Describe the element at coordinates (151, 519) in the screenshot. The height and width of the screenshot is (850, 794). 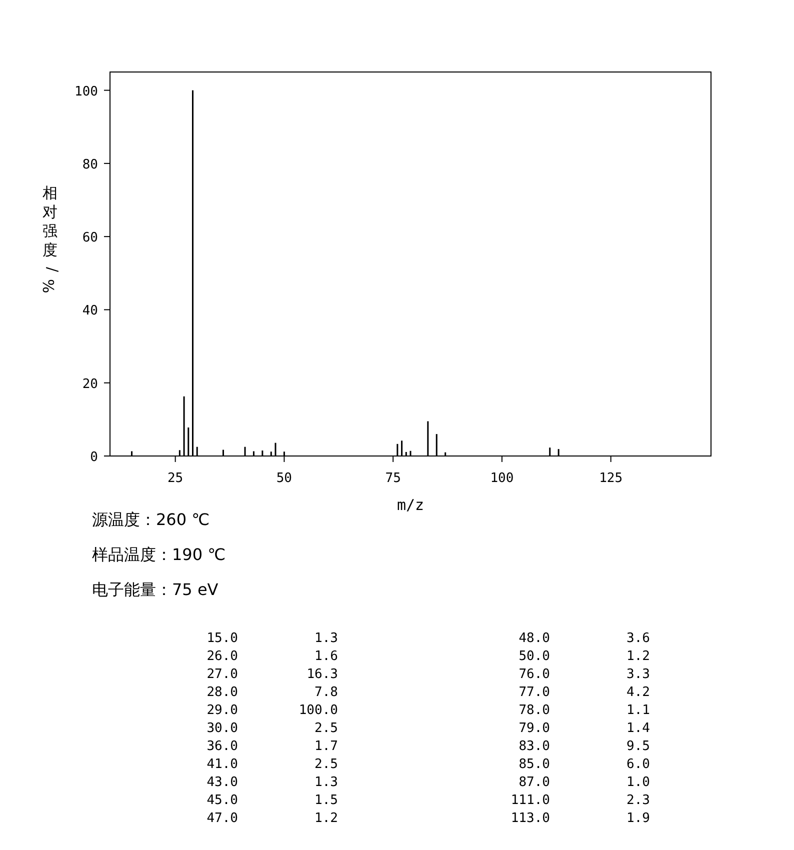
I see `text: 源温度：260 ℃` at that location.